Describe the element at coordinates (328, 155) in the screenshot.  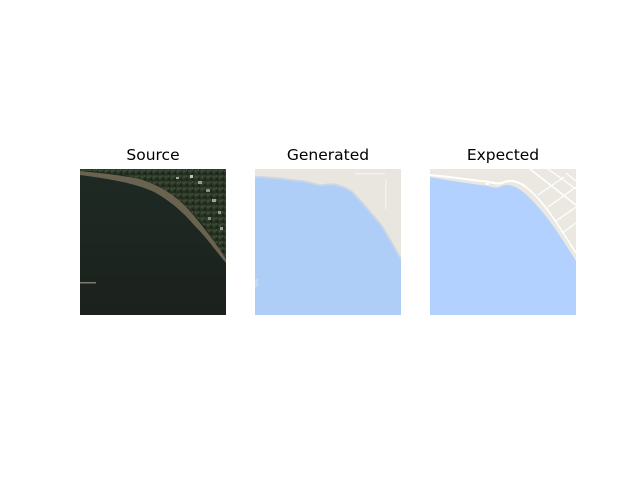
I see `generated-panel-title: Generated` at that location.